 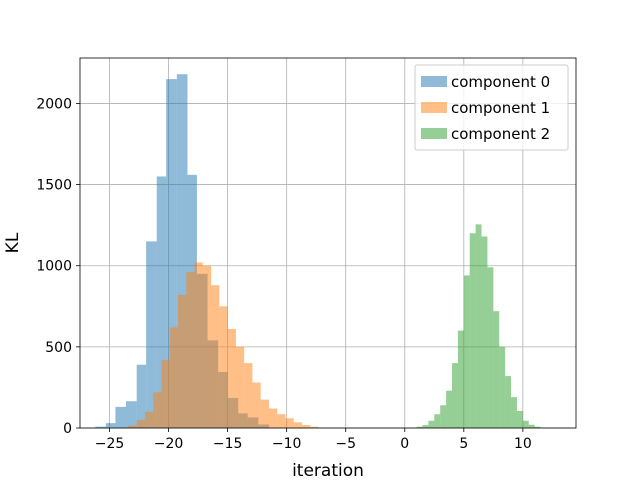 I want to click on y-tick-label: 2000, so click(x=54, y=104).